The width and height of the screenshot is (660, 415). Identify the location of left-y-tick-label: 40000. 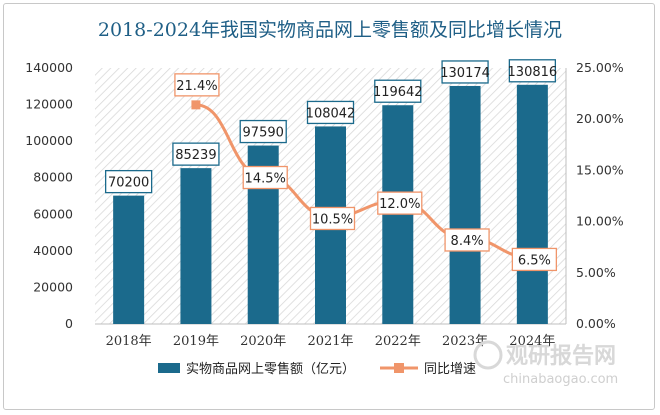
(53, 250).